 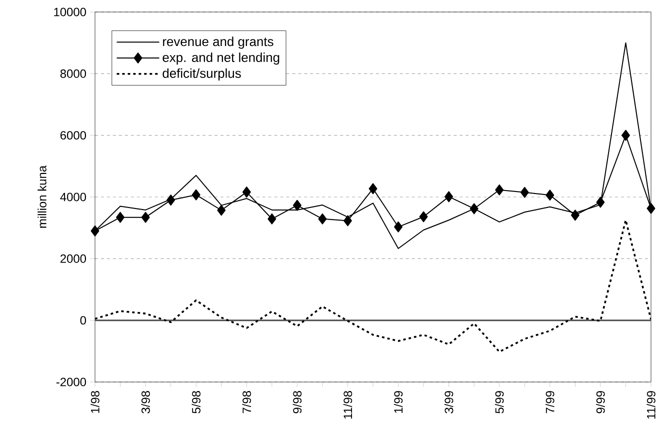 What do you see at coordinates (347, 405) in the screenshot?
I see `x-tick-label: 11/98` at bounding box center [347, 405].